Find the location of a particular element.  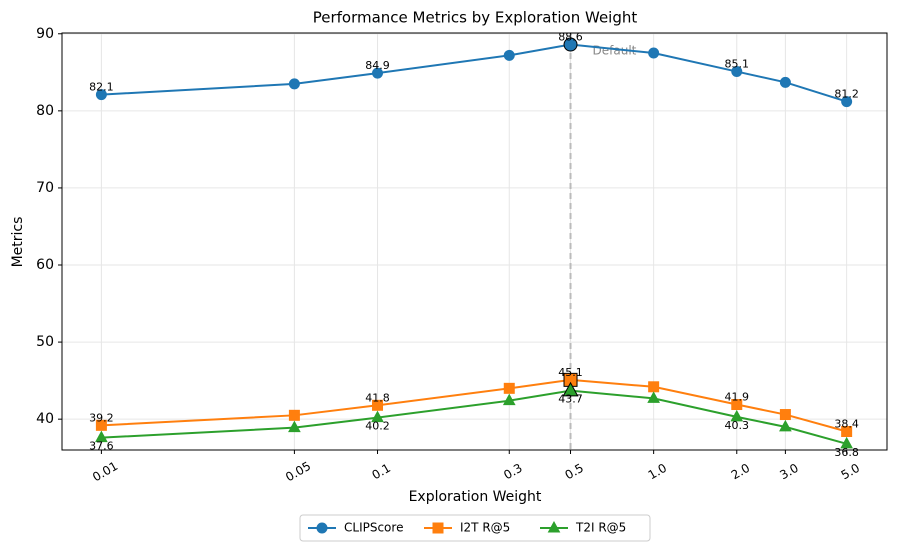

data-label: 41.8 is located at coordinates (377, 397).